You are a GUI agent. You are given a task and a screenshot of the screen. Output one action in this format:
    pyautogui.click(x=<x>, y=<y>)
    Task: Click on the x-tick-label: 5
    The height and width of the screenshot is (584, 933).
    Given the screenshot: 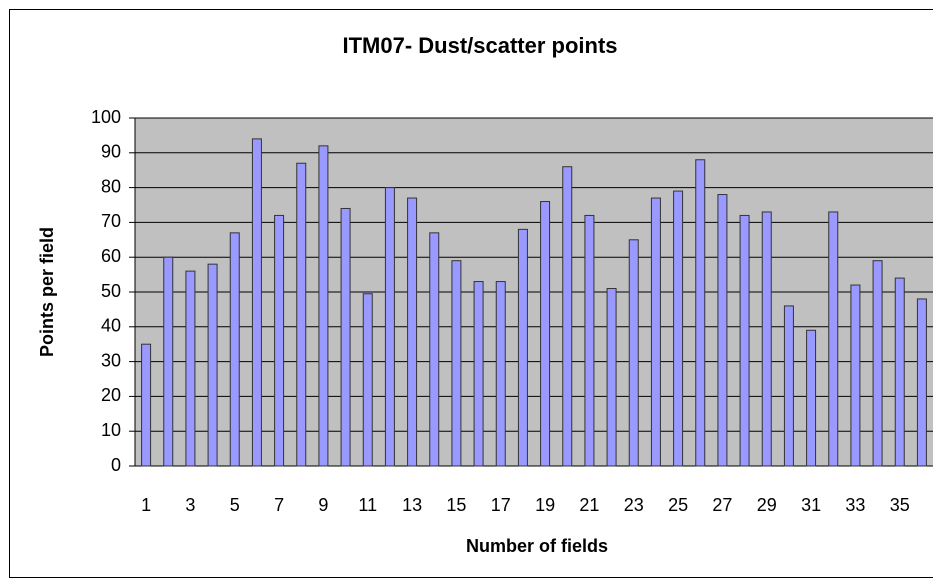 What is the action you would take?
    pyautogui.click(x=235, y=505)
    